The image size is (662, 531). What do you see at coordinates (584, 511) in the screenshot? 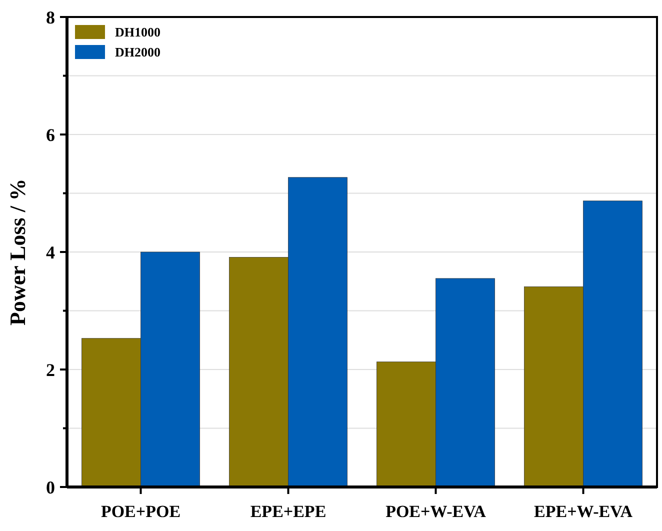
I see `x-tick-label: EPE+W-EVA` at bounding box center [584, 511].